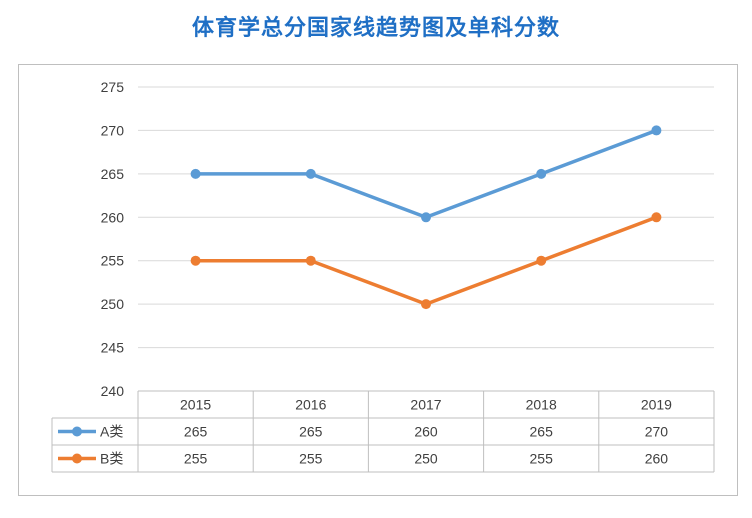 Image resolution: width=752 pixels, height=518 pixels. I want to click on x-category-label: 2015, so click(195, 405).